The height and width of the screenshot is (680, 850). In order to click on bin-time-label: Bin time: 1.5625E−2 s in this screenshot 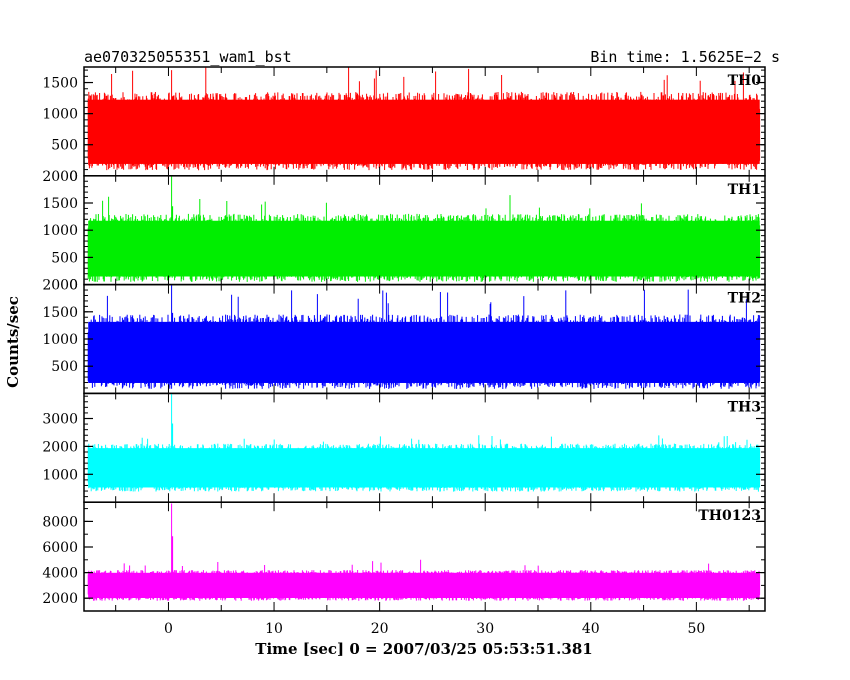, I will do `click(685, 57)`.